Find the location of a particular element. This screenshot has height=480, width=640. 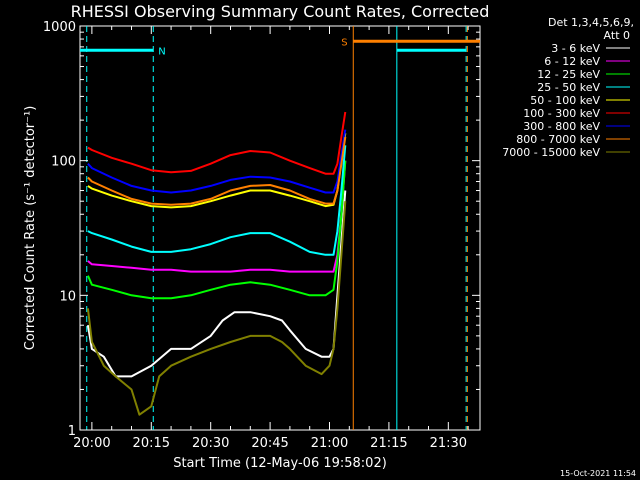

x-axis-label: Start Time (12-May-06 19:58:02) is located at coordinates (280, 463).